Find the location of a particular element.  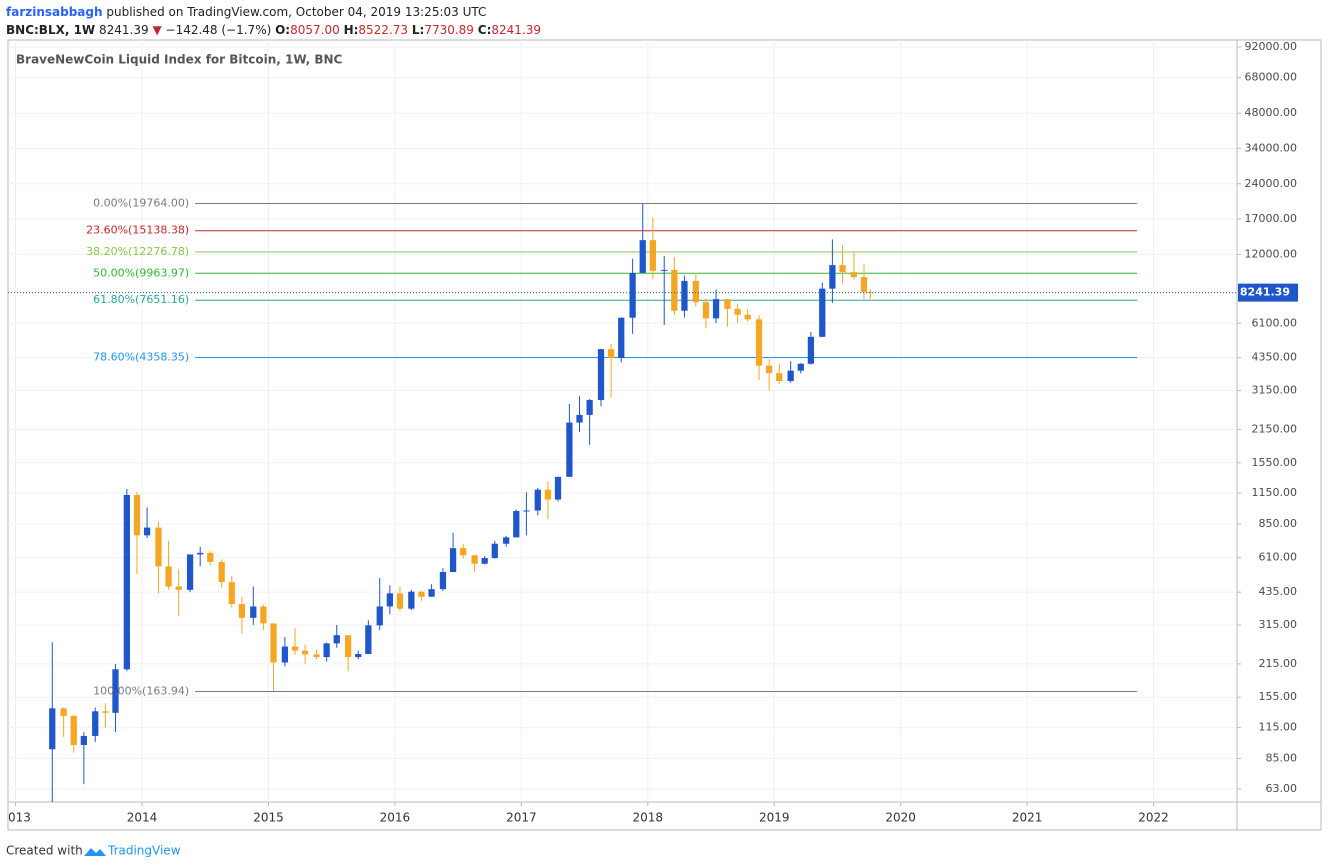

x-tick-label: 2016 is located at coordinates (395, 818).